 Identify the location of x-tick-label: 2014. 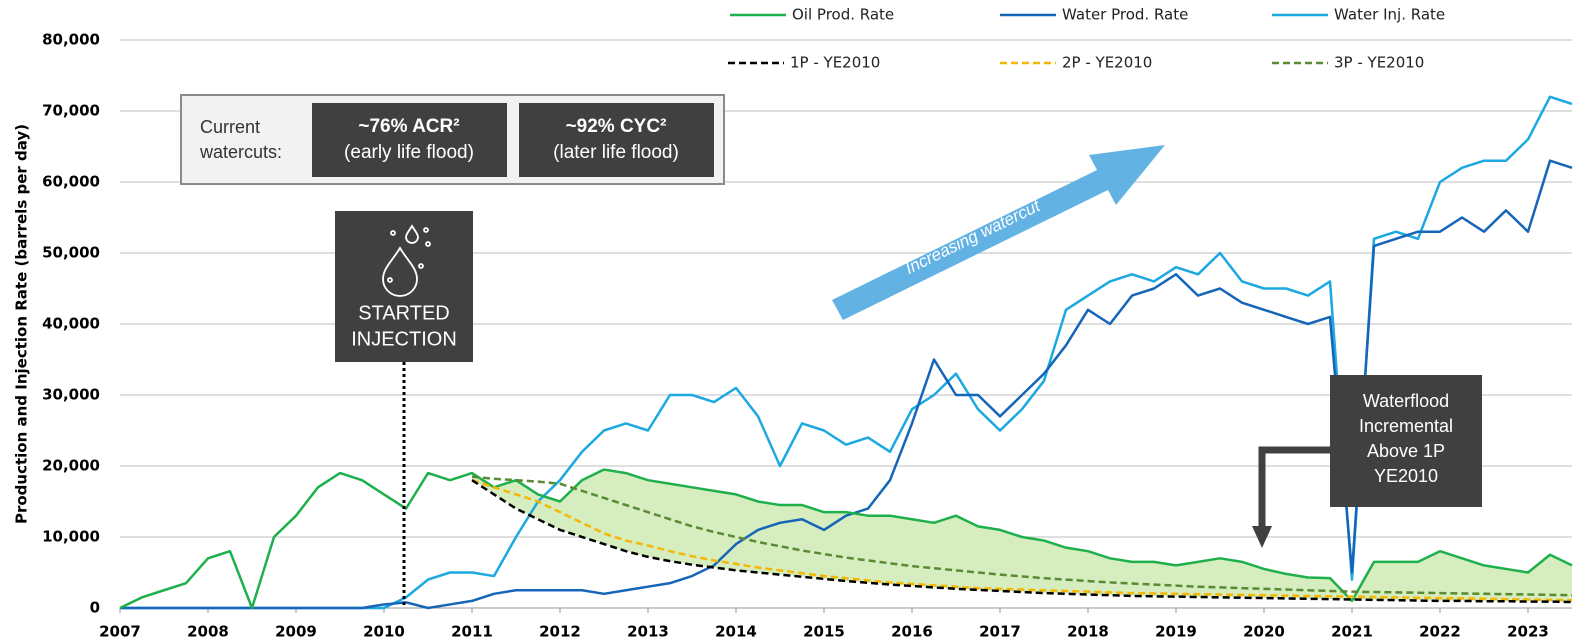
(736, 632).